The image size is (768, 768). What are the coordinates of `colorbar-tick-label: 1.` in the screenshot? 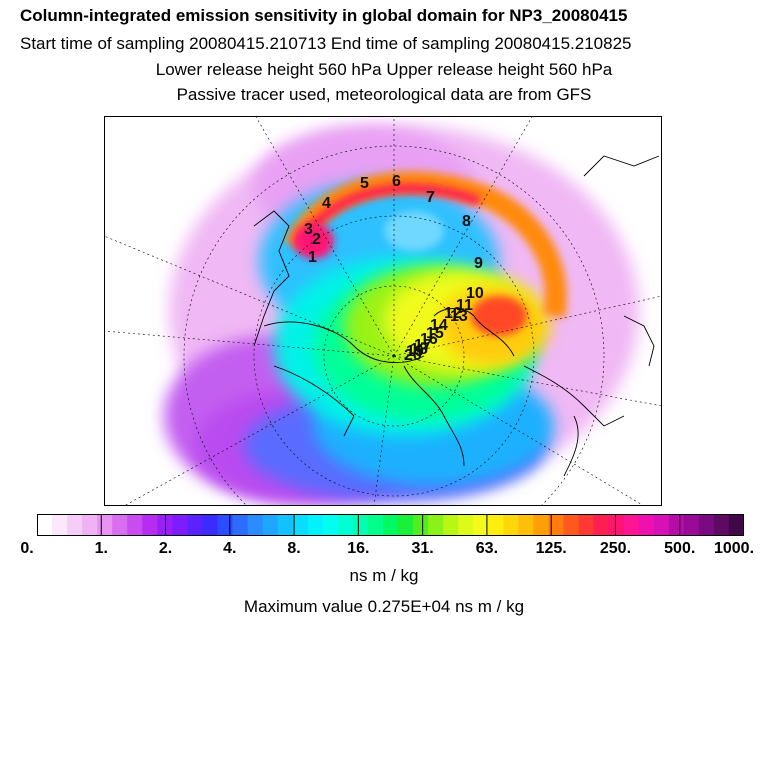 It's located at (101, 548).